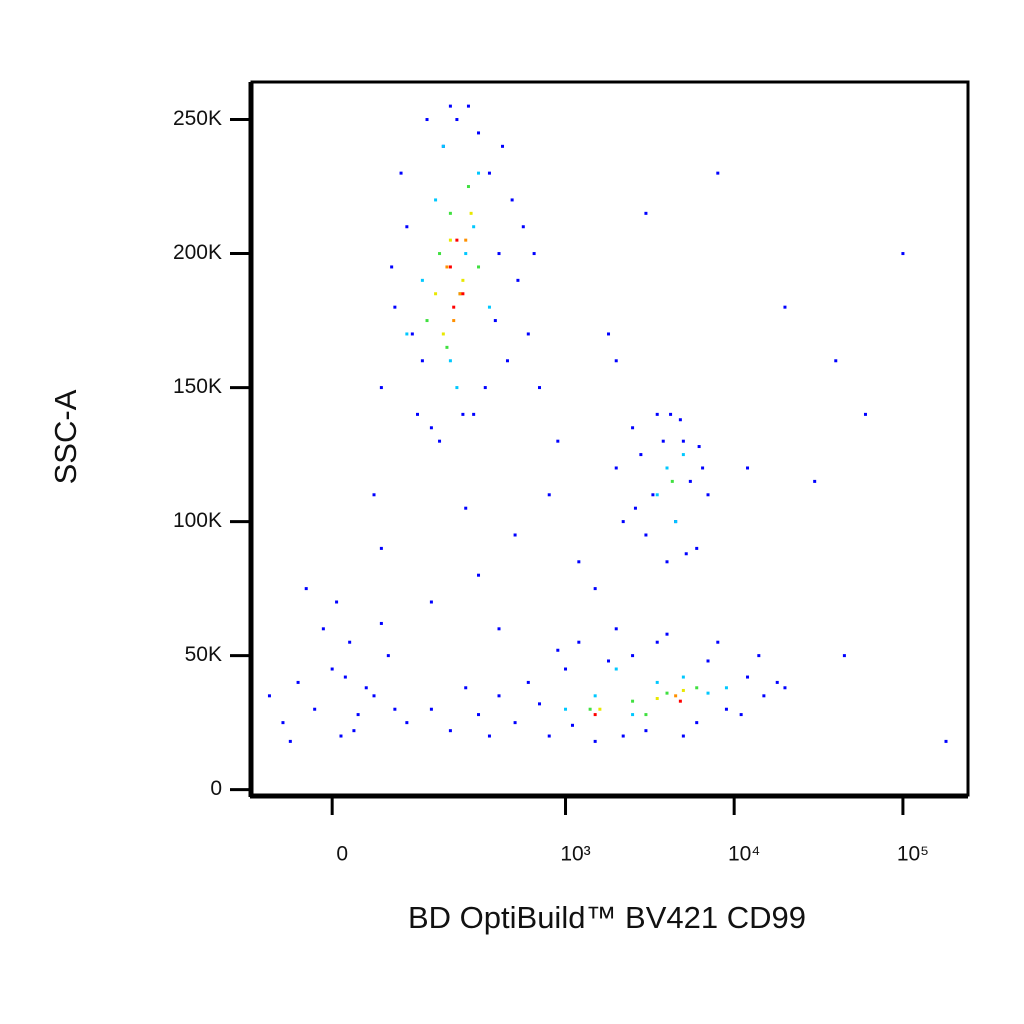  What do you see at coordinates (197, 118) in the screenshot?
I see `y-tick-label: 250K` at bounding box center [197, 118].